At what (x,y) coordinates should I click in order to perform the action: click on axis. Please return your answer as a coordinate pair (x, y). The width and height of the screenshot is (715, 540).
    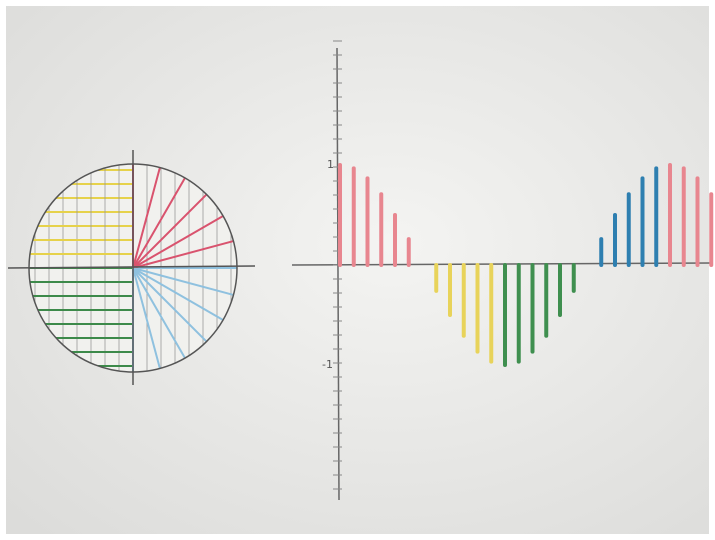
    Looking at the image, I should click on (131, 267).